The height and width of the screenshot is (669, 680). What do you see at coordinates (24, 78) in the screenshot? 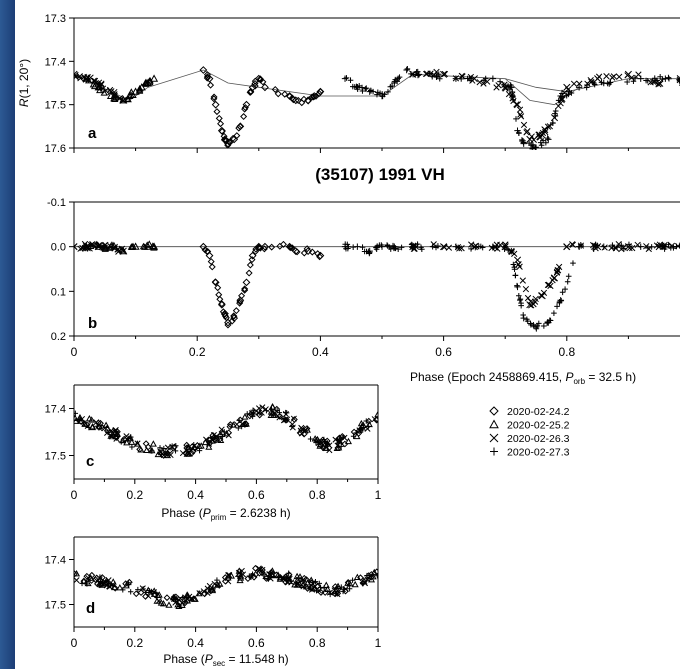
I see `y-axis-label-rest: (1, 20°)` at bounding box center [24, 78].